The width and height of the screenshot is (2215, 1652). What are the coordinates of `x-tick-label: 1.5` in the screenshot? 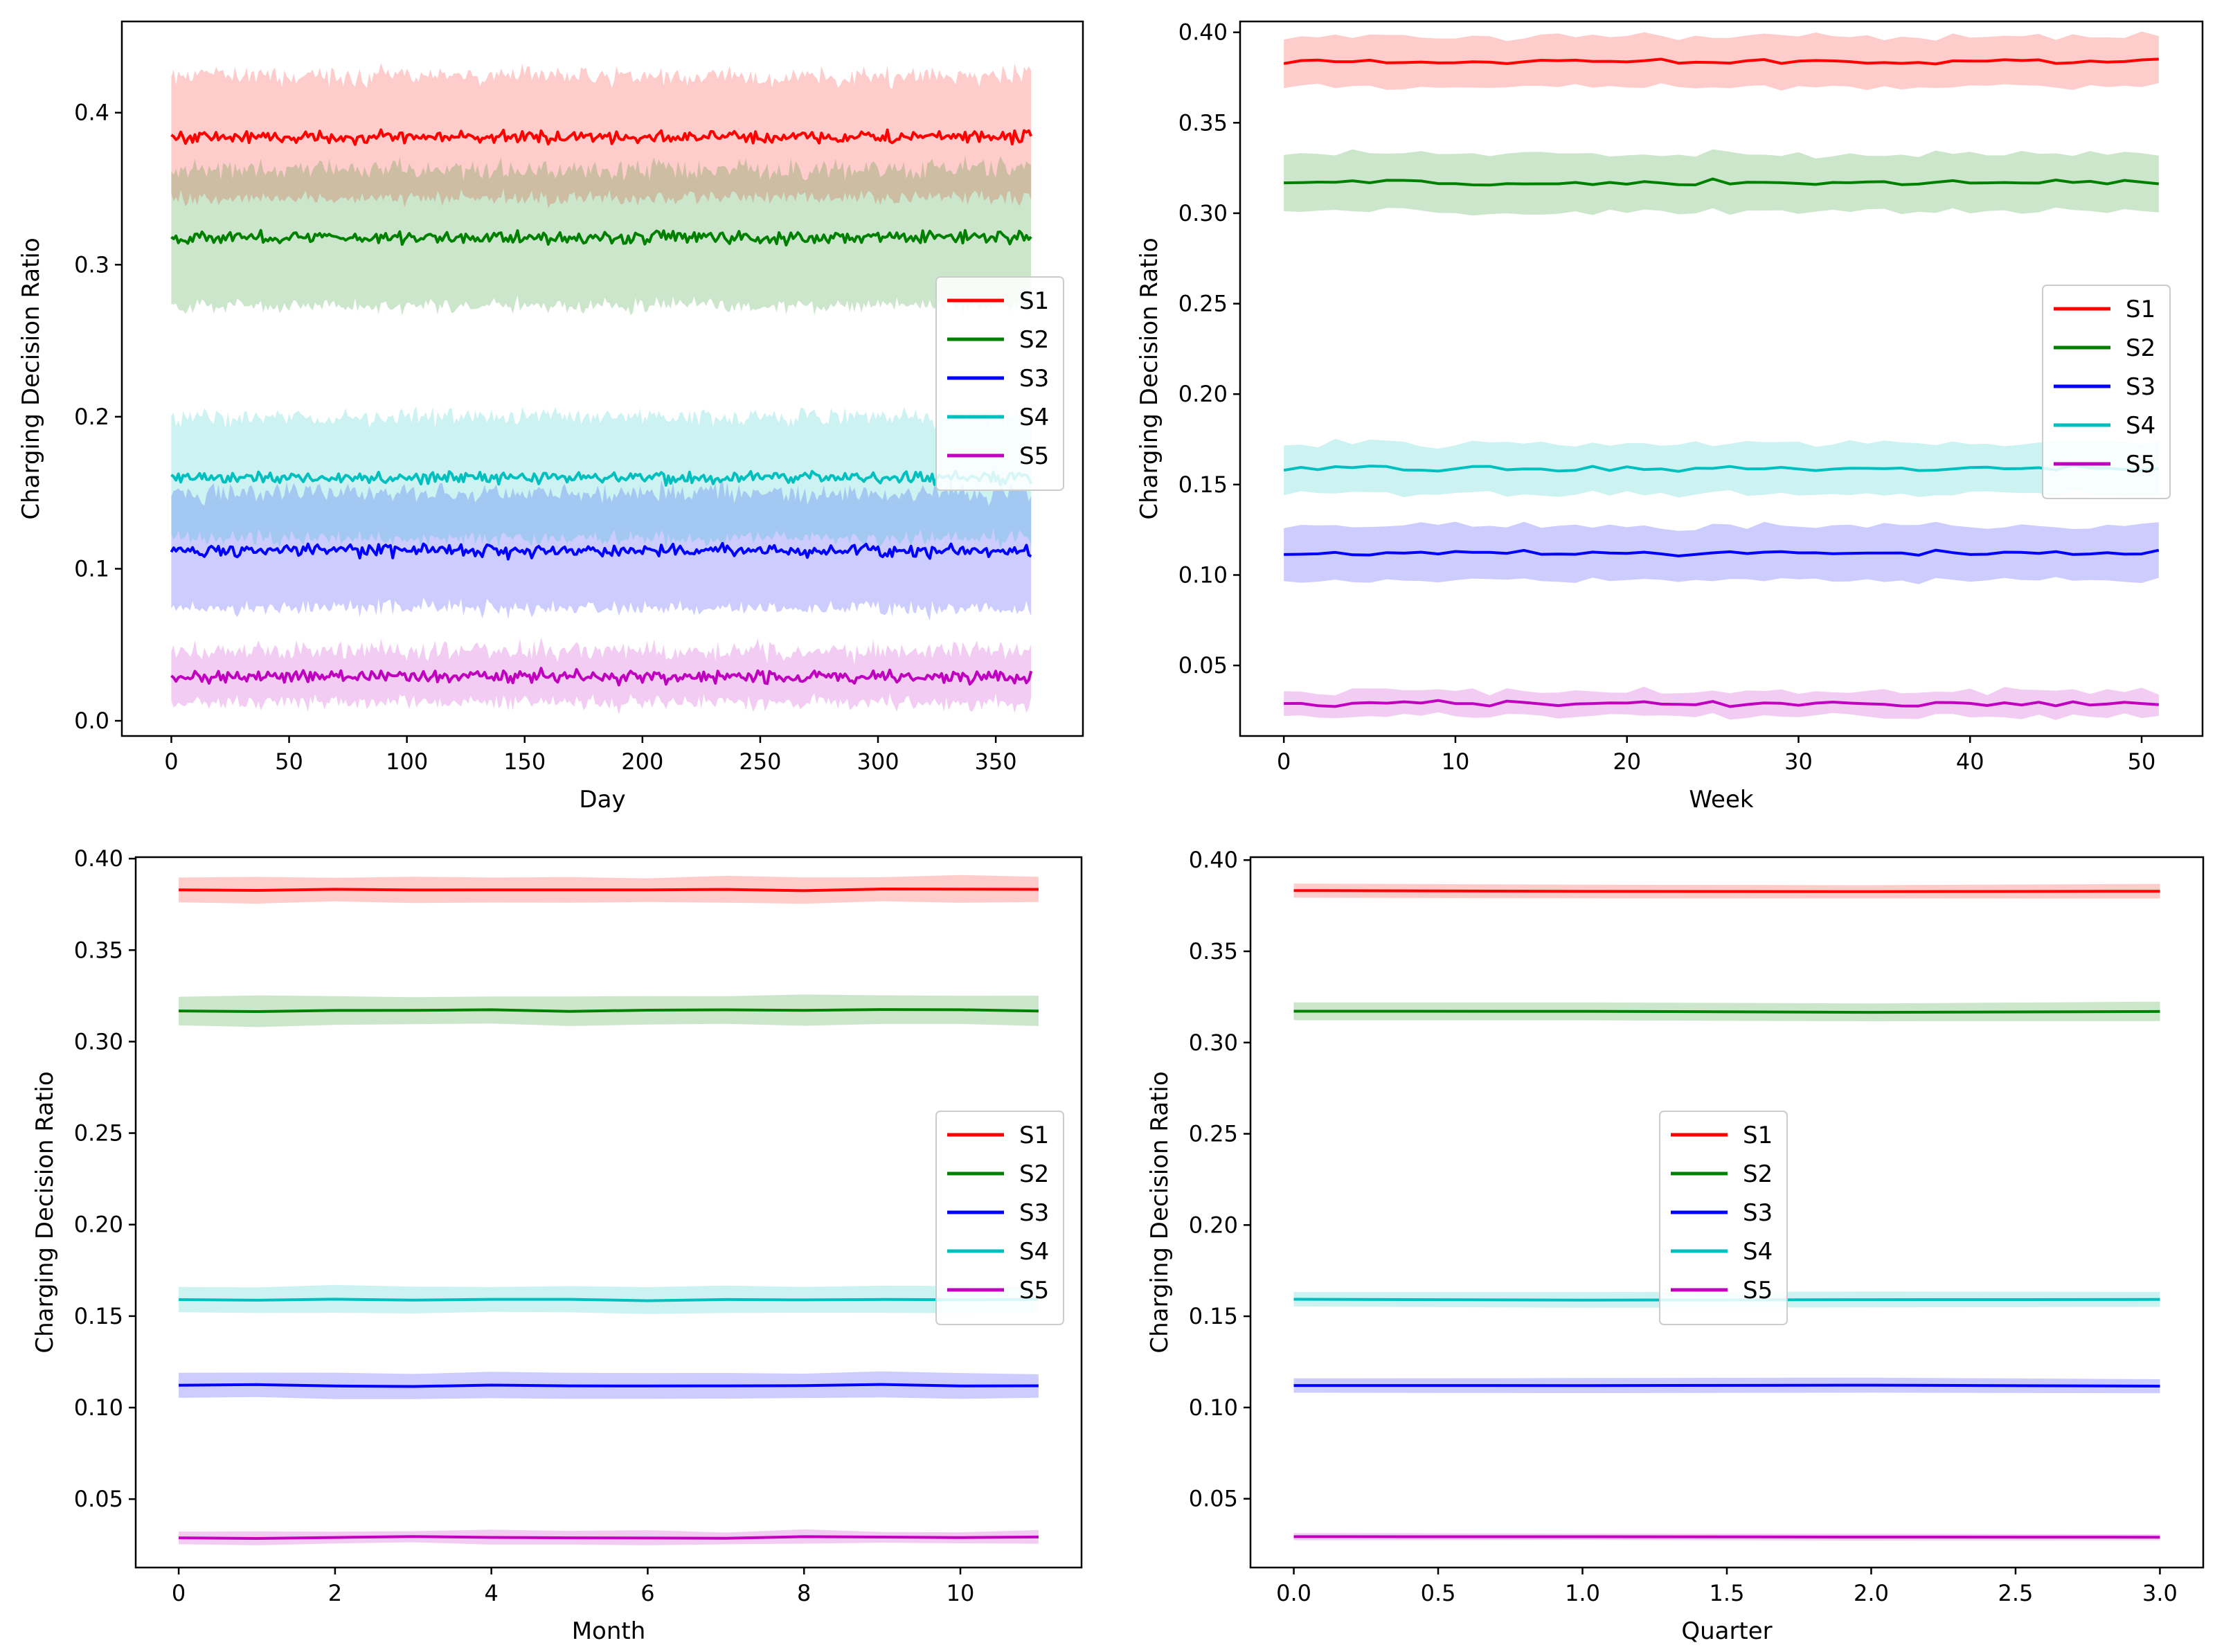 It's located at (1727, 1593).